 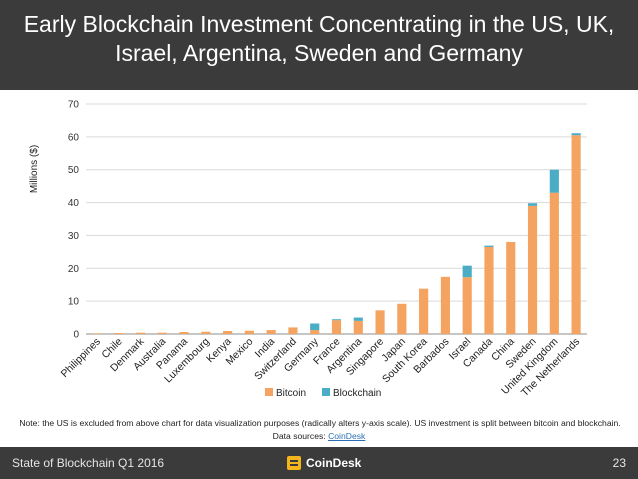 What do you see at coordinates (347, 436) in the screenshot?
I see `coindesk-link: CoinDesk` at bounding box center [347, 436].